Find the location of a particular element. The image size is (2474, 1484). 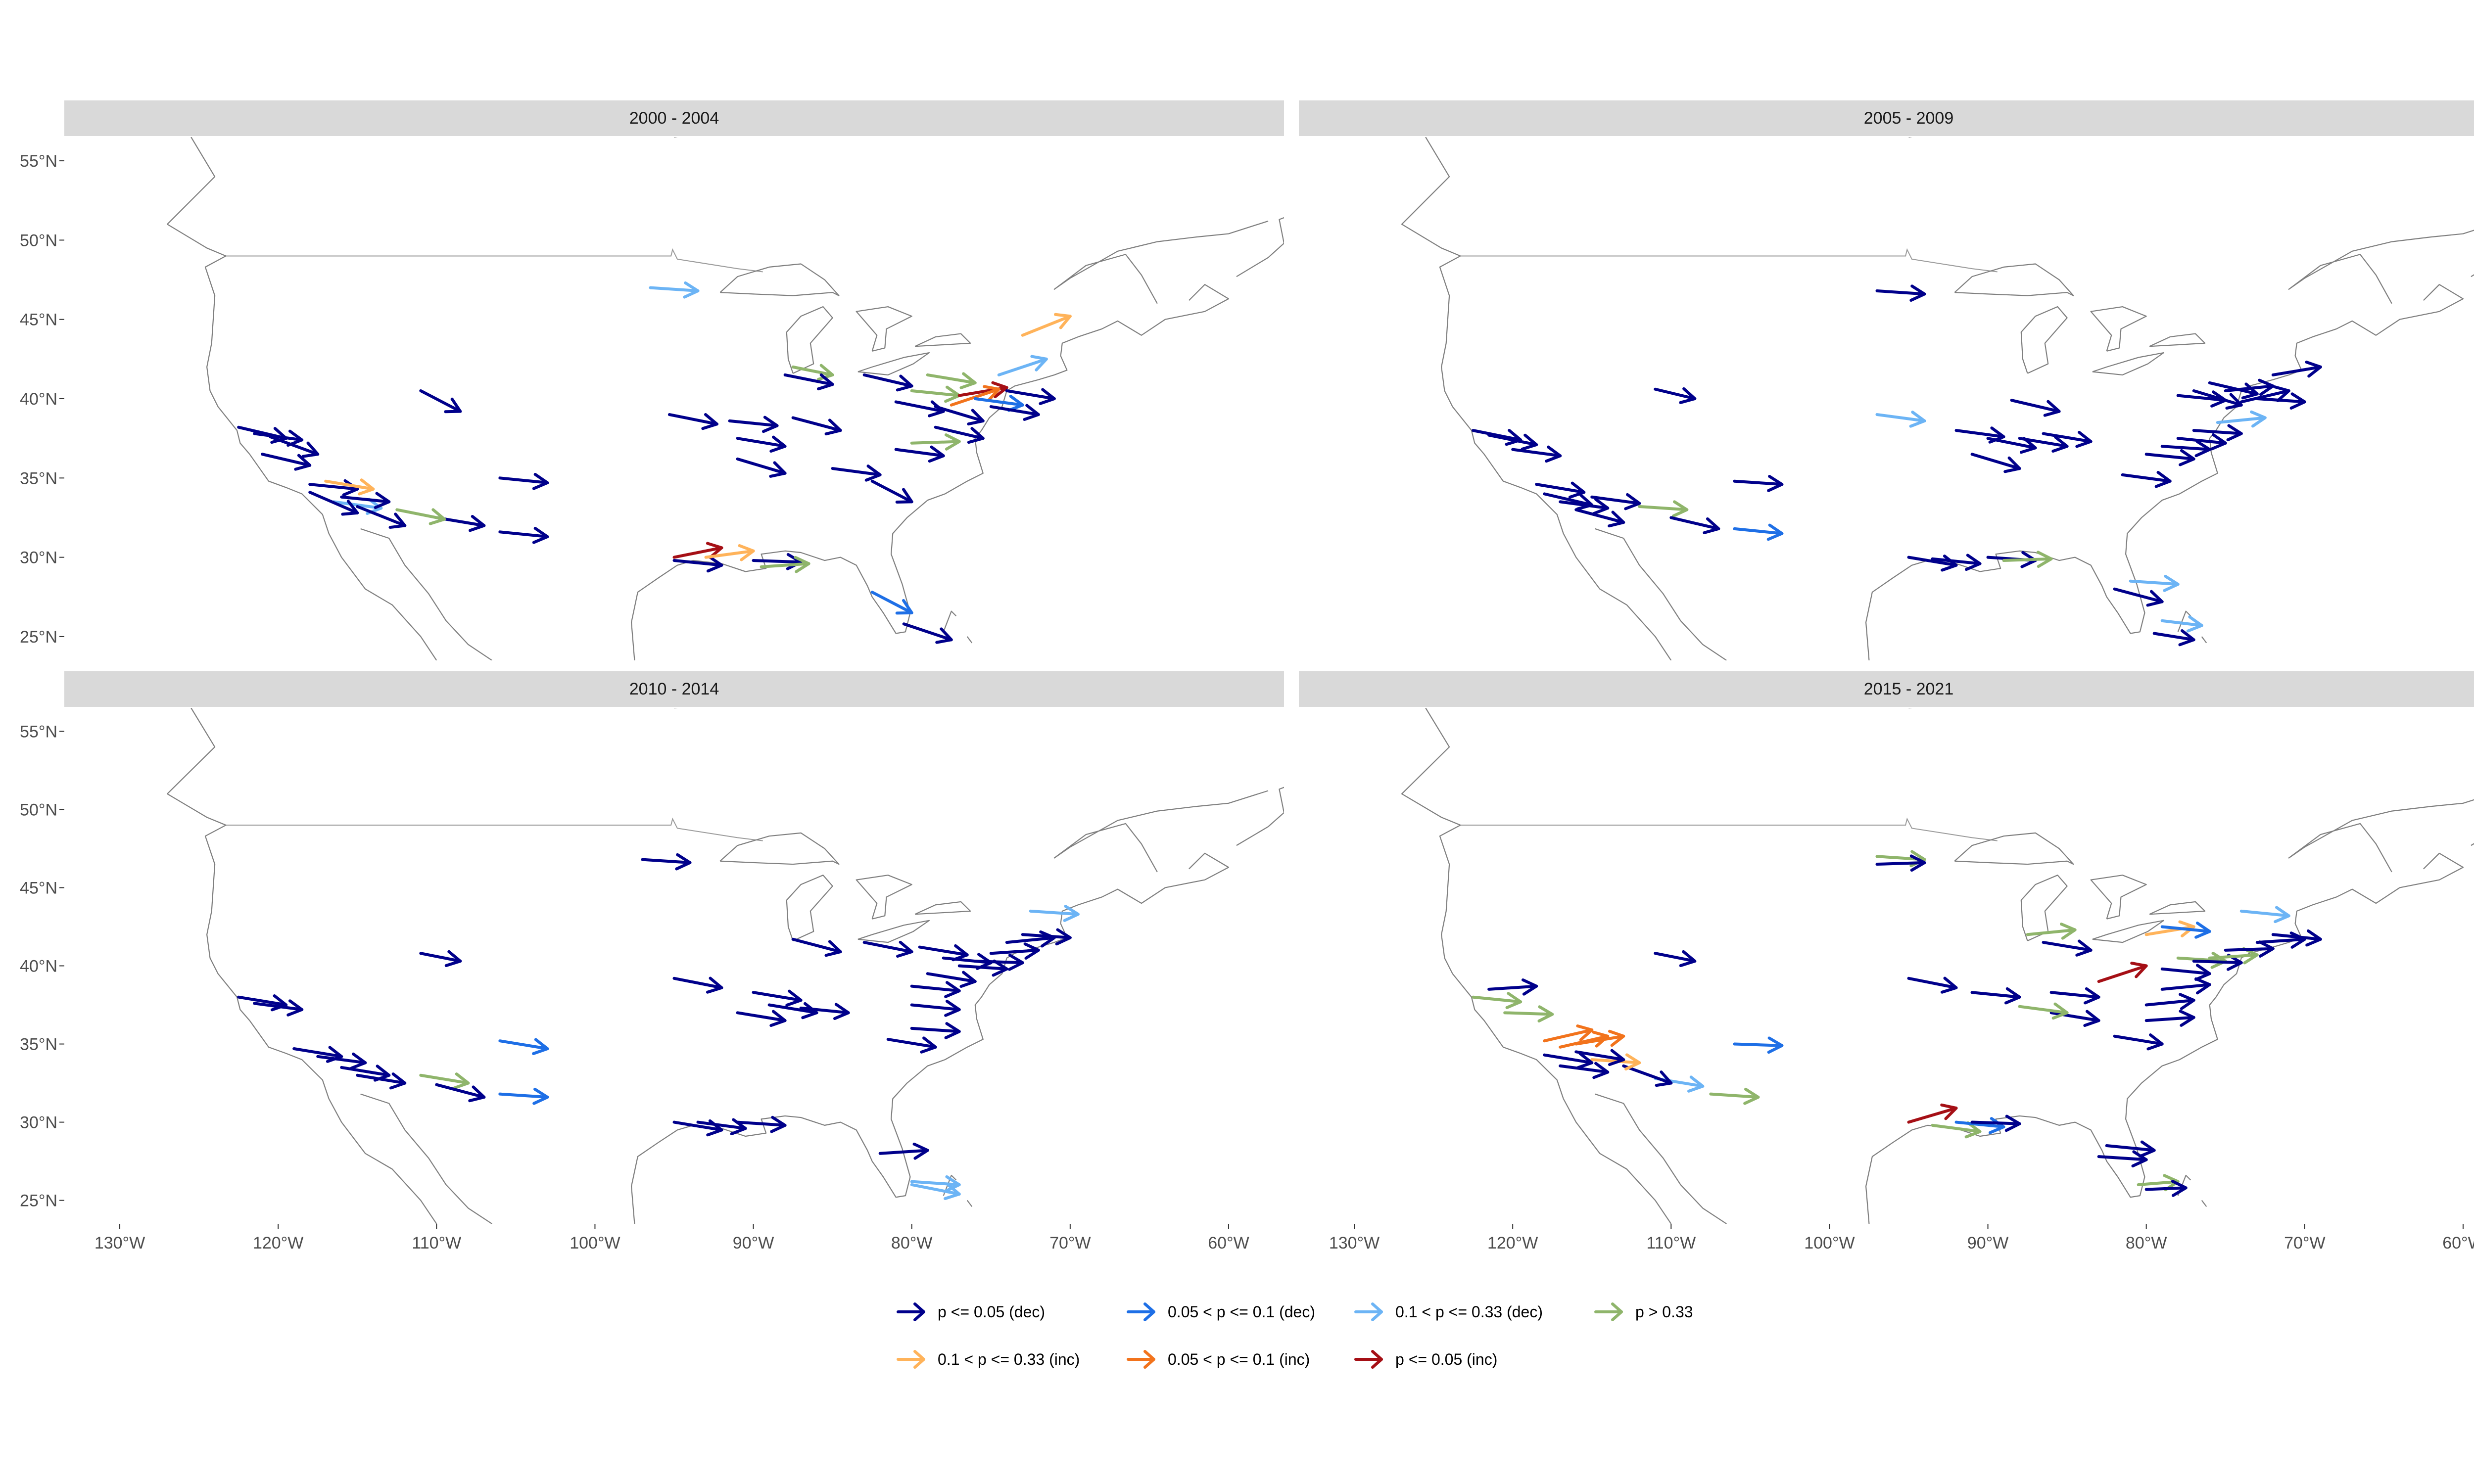

y-tick-label: 50°N is located at coordinates (39, 240).